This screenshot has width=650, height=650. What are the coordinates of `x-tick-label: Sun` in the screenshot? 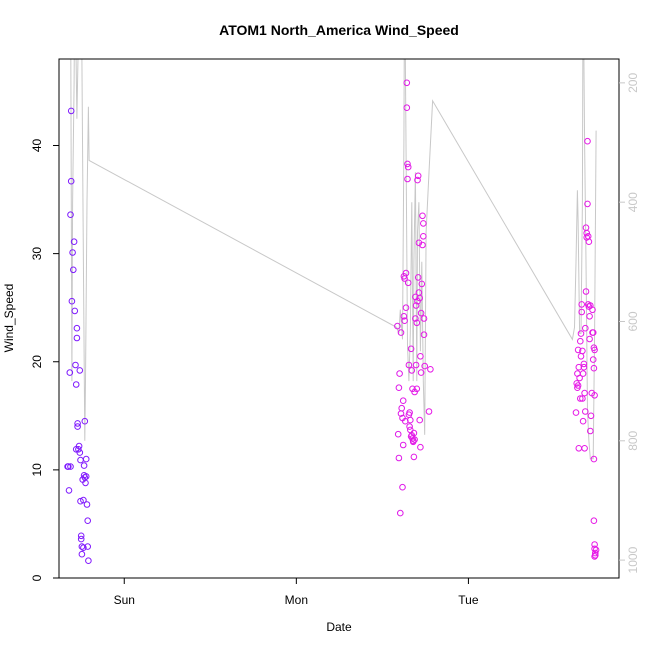 It's located at (124, 600).